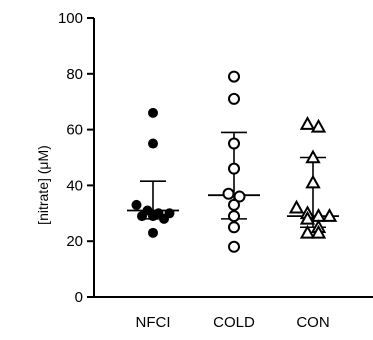  I want to click on x-category-label: COLD, so click(234, 322).